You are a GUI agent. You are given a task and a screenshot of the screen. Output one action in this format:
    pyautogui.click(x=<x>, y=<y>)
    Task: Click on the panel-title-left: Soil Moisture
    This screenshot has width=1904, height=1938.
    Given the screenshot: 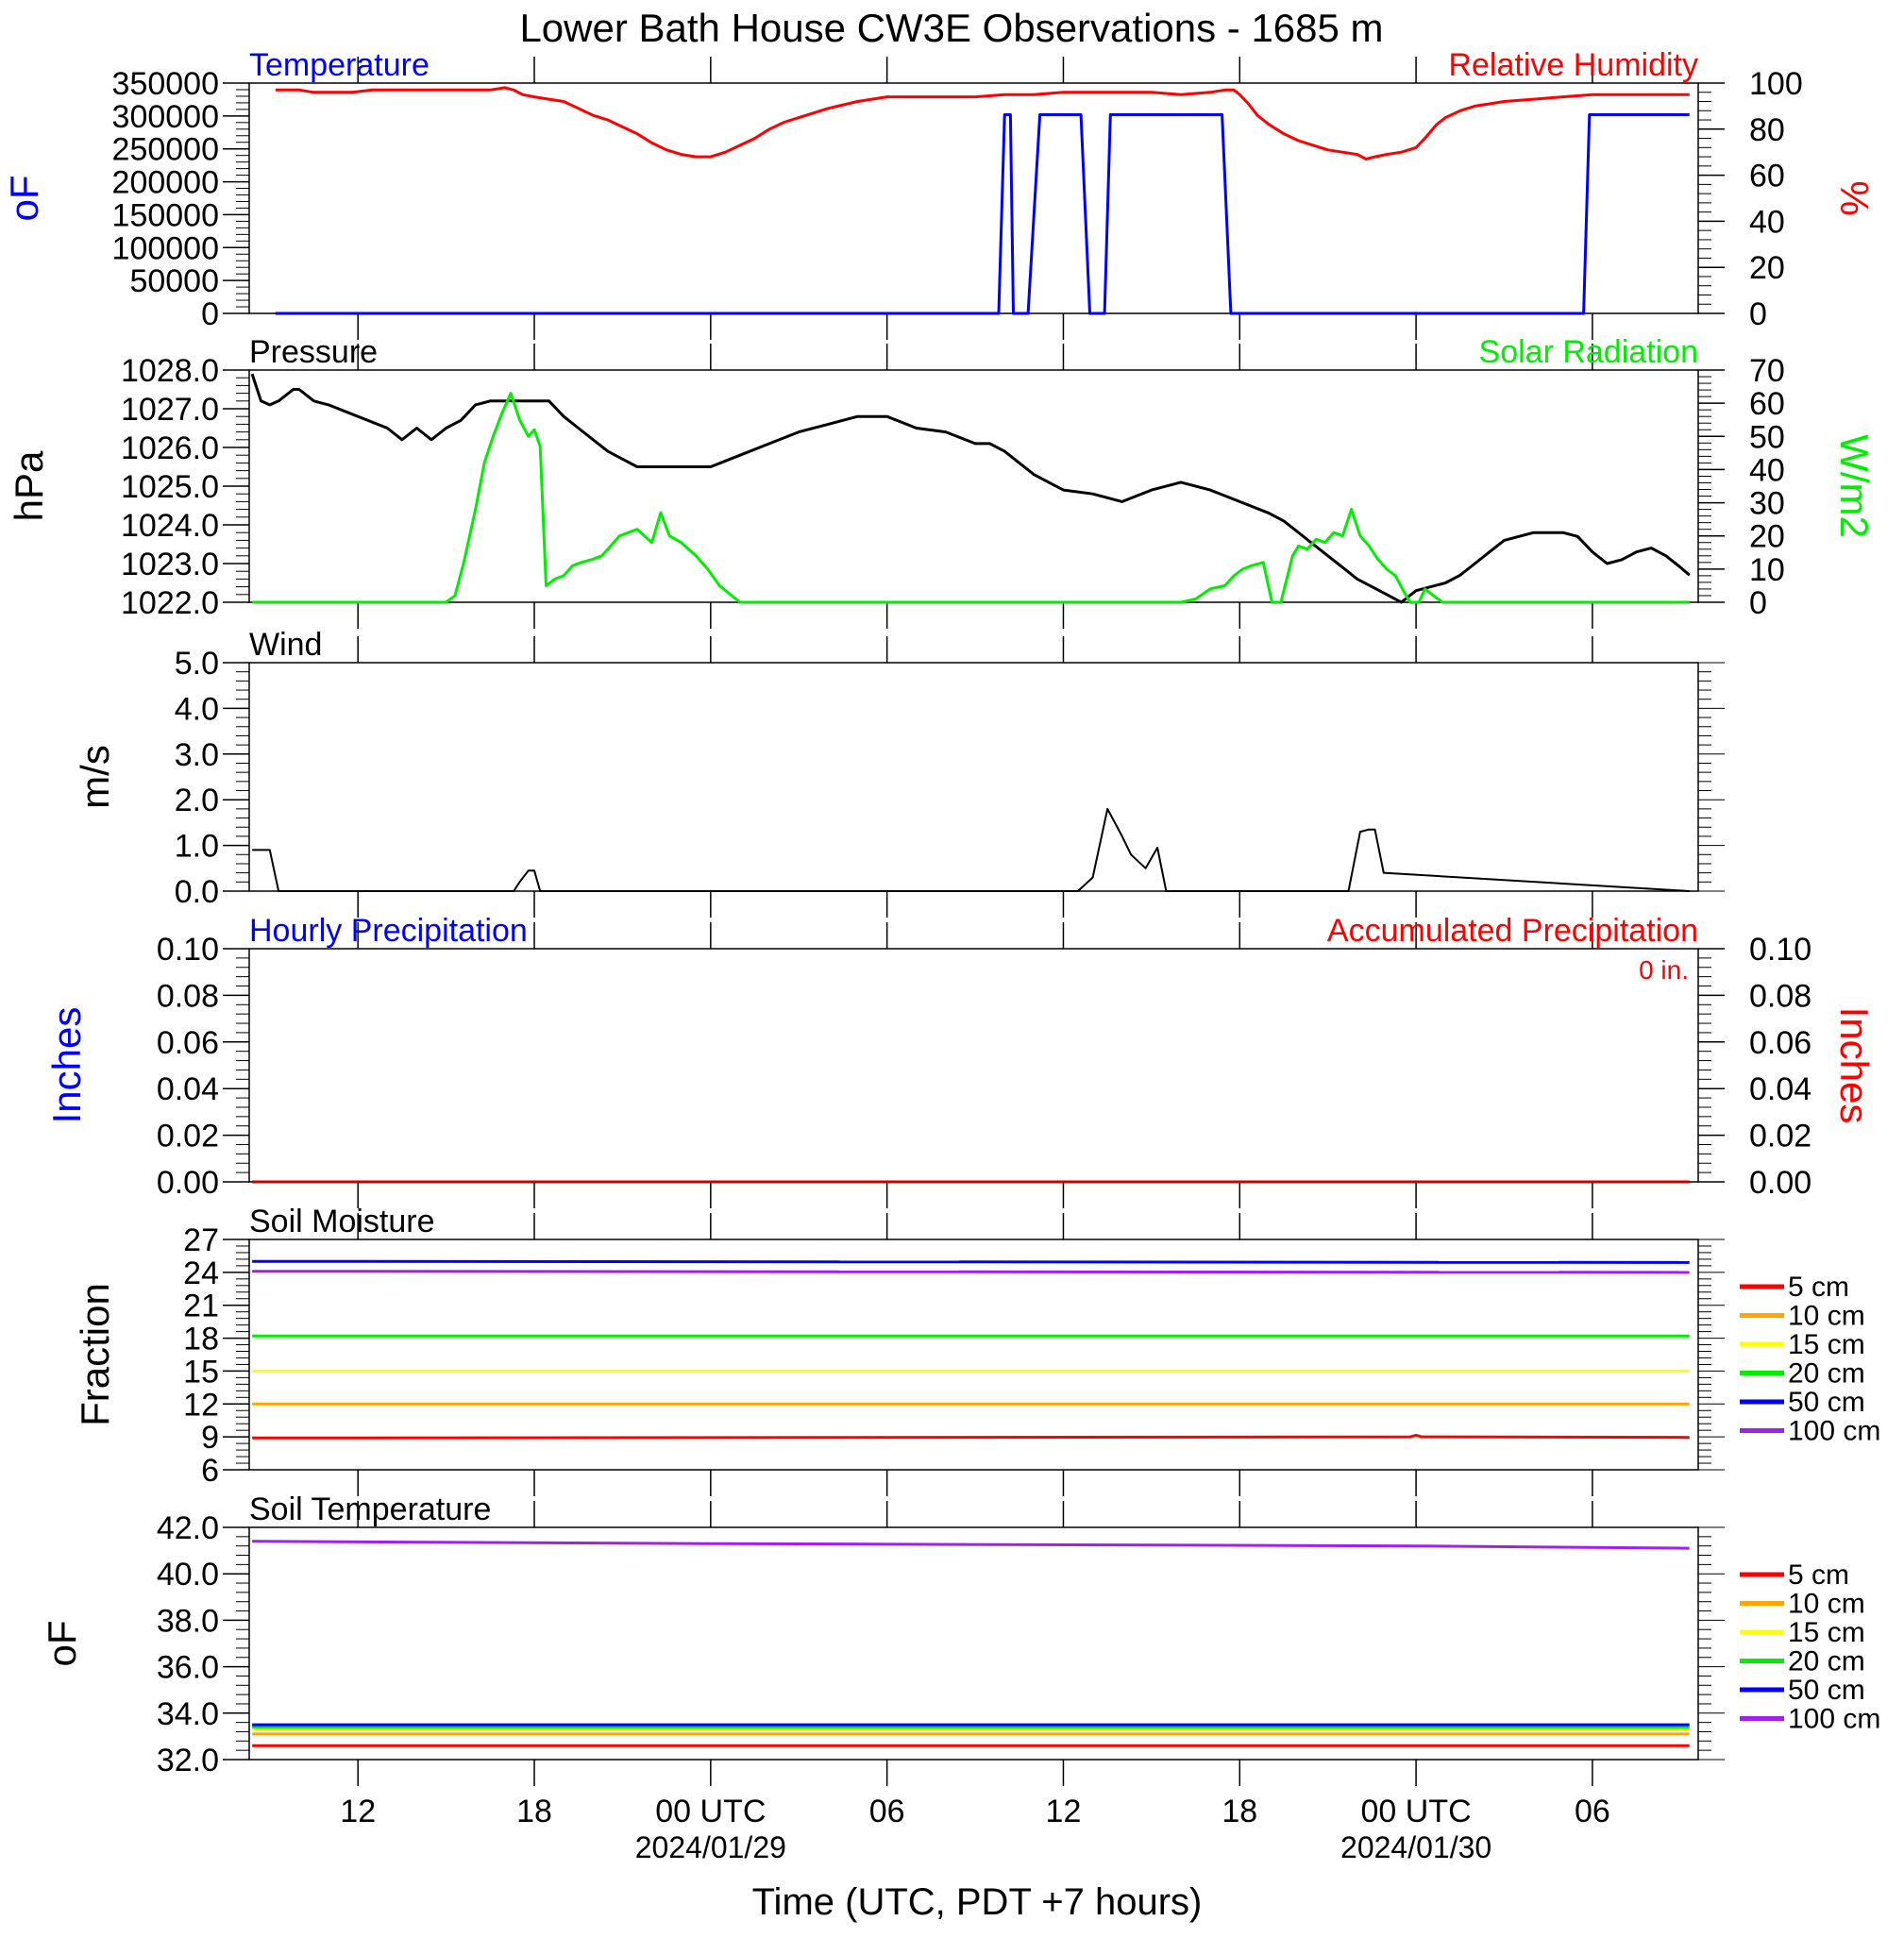 What is the action you would take?
    pyautogui.click(x=342, y=1221)
    